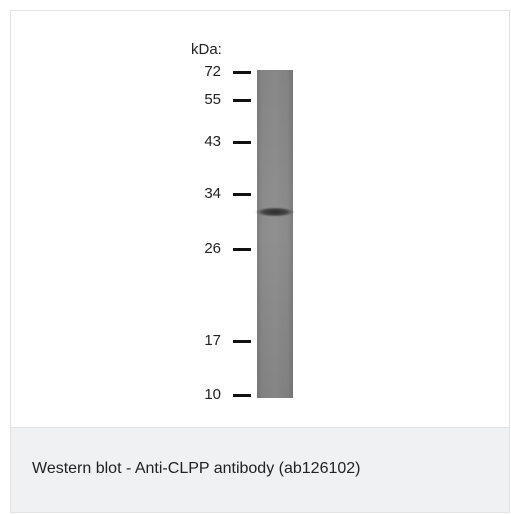 The width and height of the screenshot is (511, 514). Describe the element at coordinates (212, 99) in the screenshot. I see `marker-label-55: 55` at that location.